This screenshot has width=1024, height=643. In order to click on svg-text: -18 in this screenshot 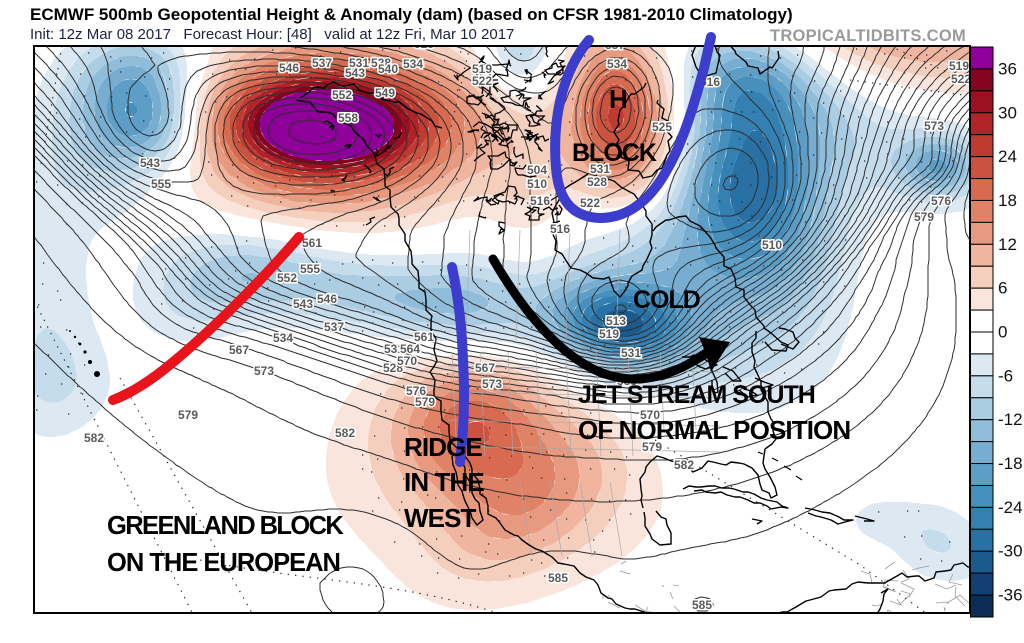, I will do `click(1010, 463)`.